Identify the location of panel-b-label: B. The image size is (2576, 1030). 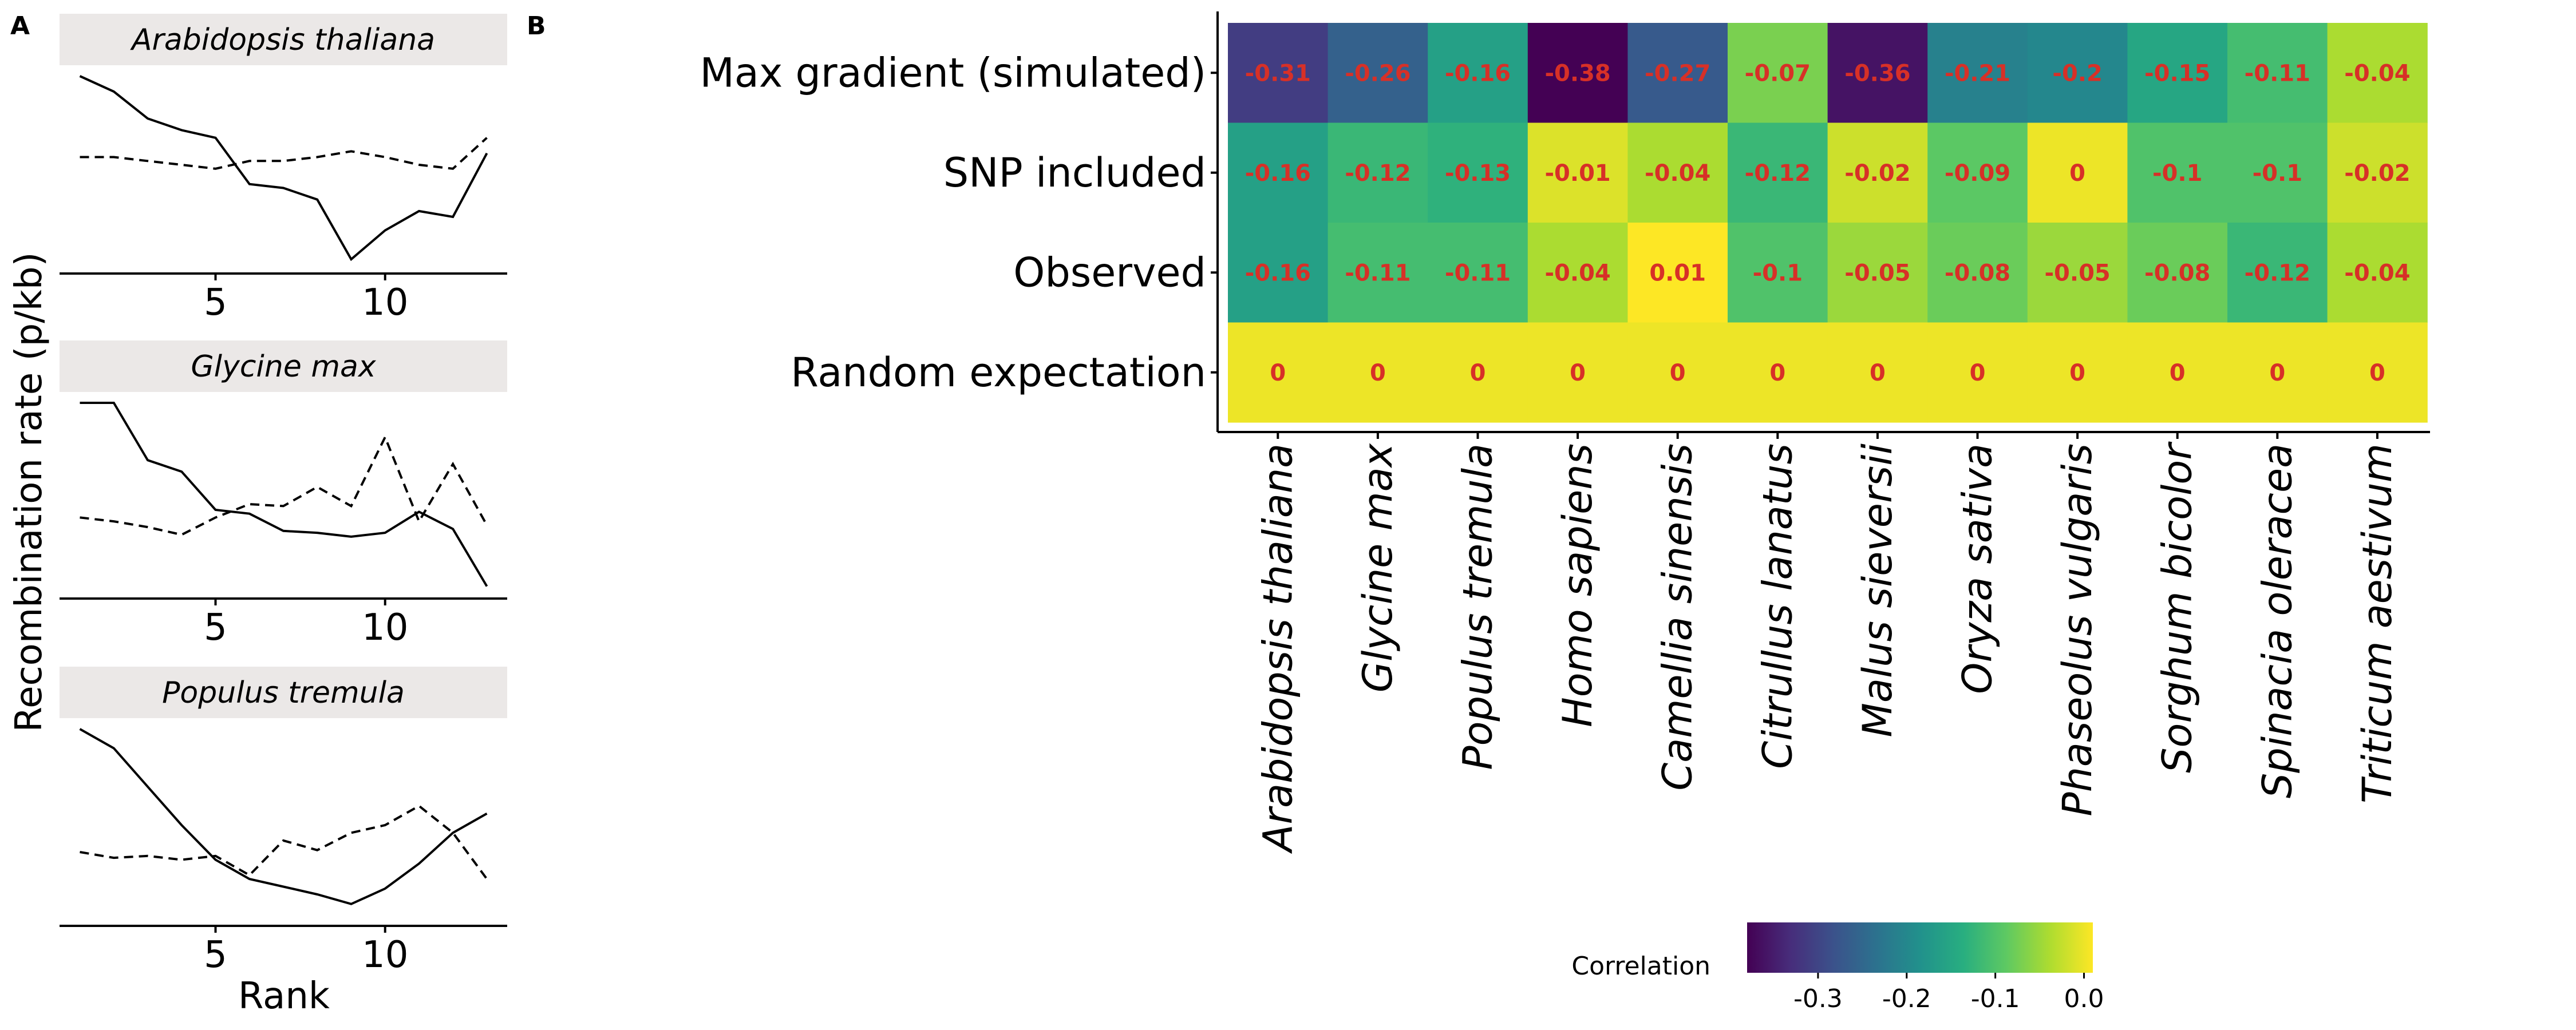
(536, 26).